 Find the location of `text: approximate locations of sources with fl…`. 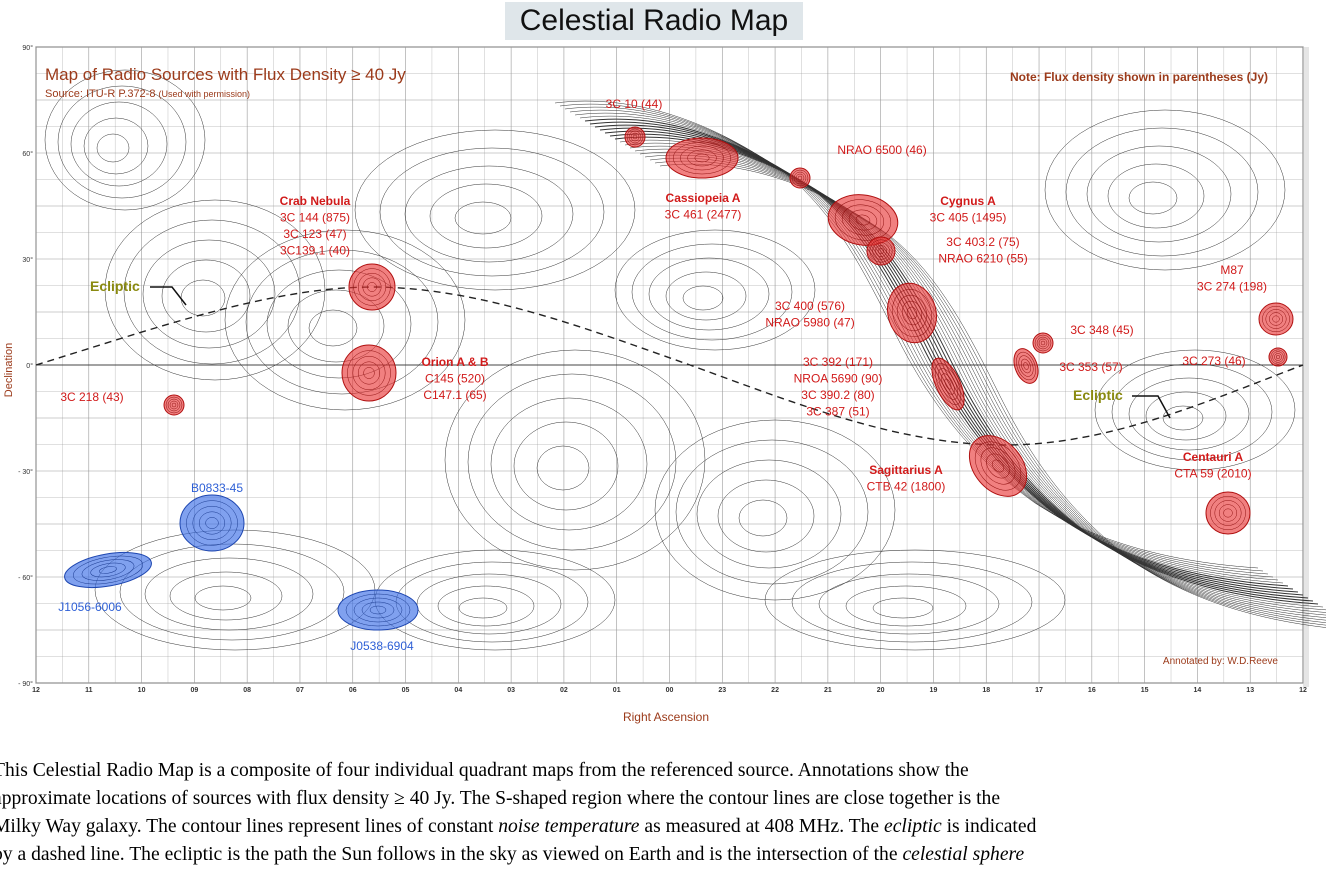

text: approximate locations of sources with fl… is located at coordinates (500, 798).